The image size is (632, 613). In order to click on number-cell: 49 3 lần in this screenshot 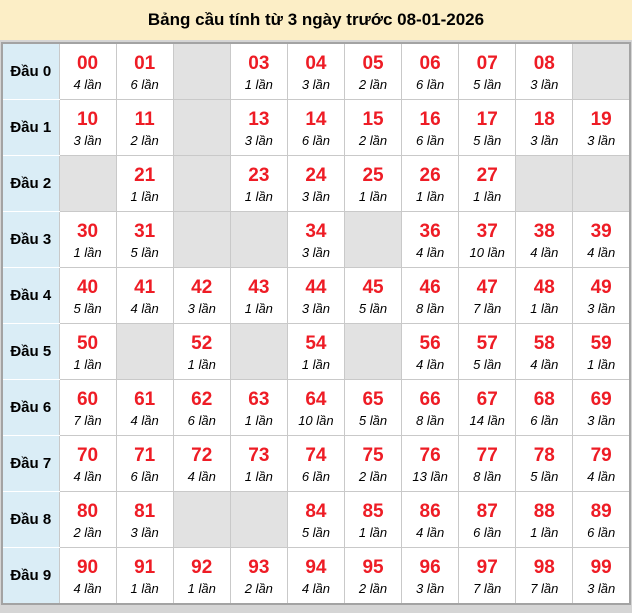, I will do `click(601, 295)`.